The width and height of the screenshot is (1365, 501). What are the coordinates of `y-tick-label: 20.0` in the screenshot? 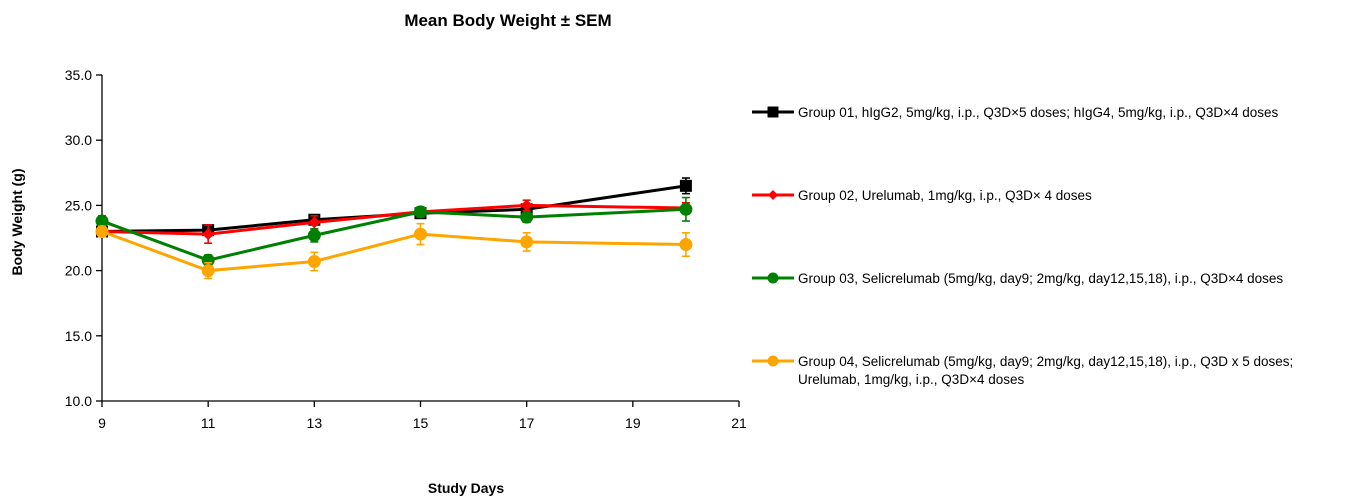 It's located at (78, 271).